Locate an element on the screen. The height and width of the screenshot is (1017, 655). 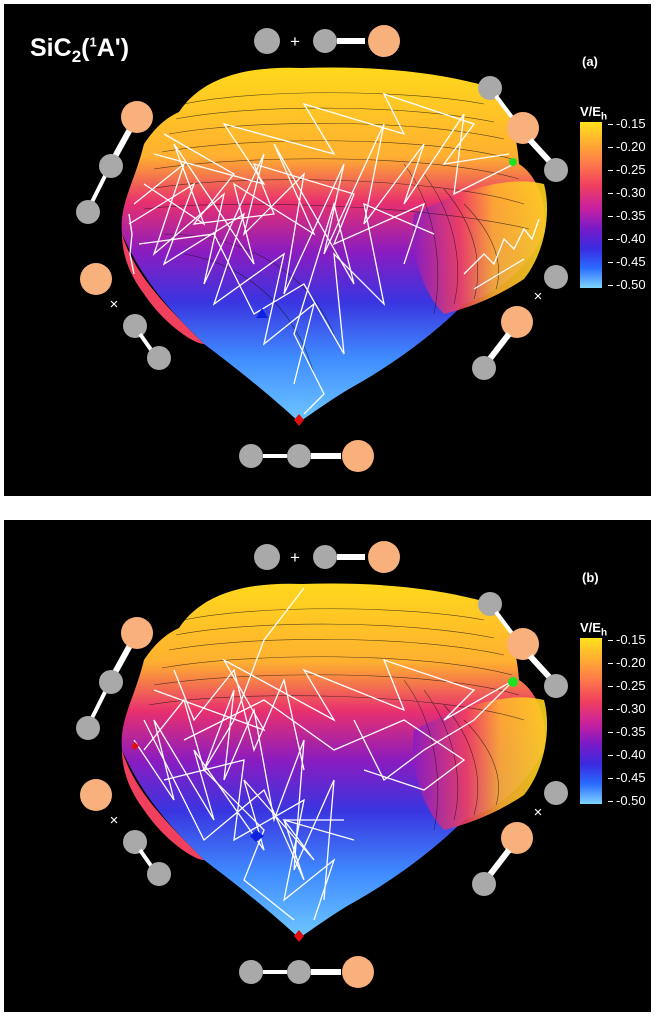
colorbar-title-a: V/Eh is located at coordinates (594, 113).